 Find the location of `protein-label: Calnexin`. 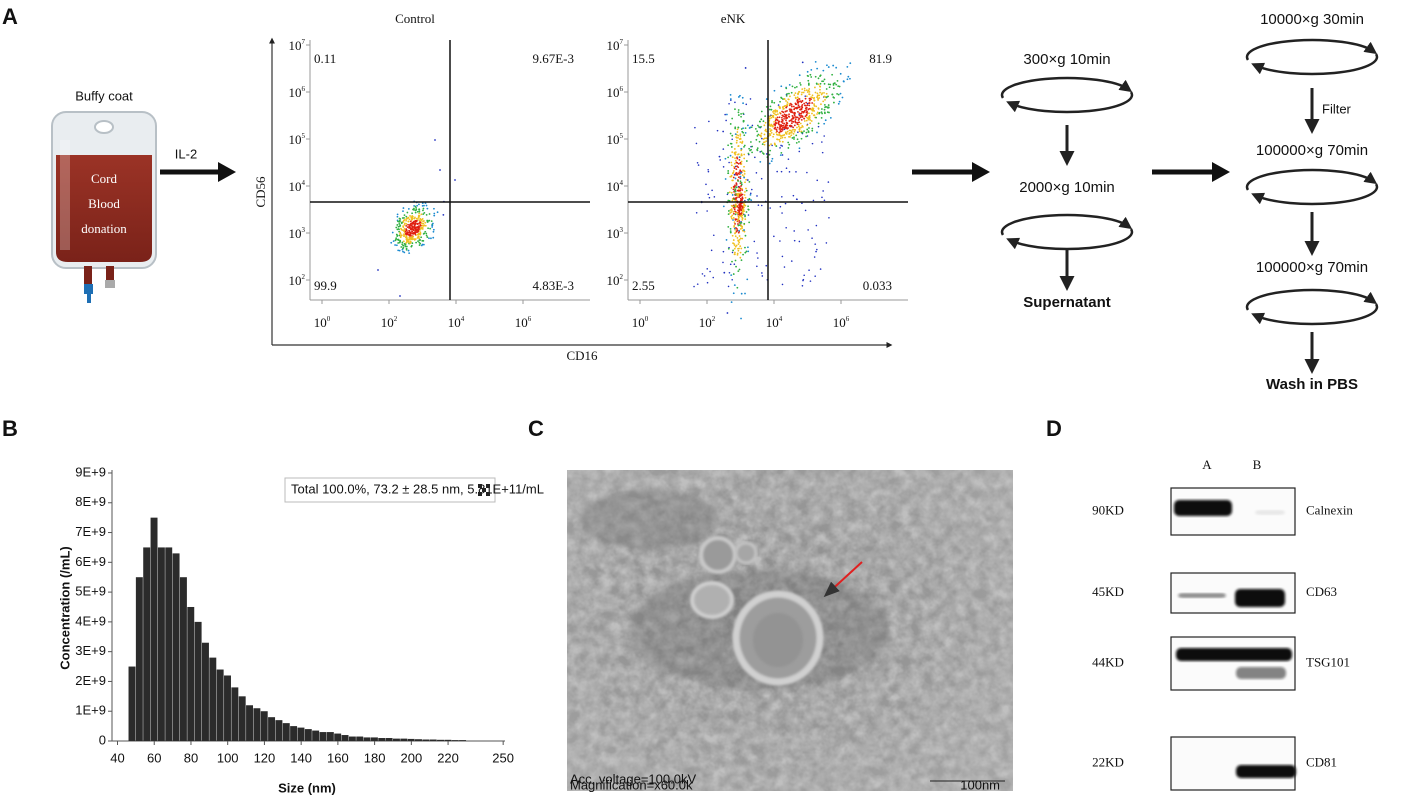

protein-label: Calnexin is located at coordinates (1329, 509).